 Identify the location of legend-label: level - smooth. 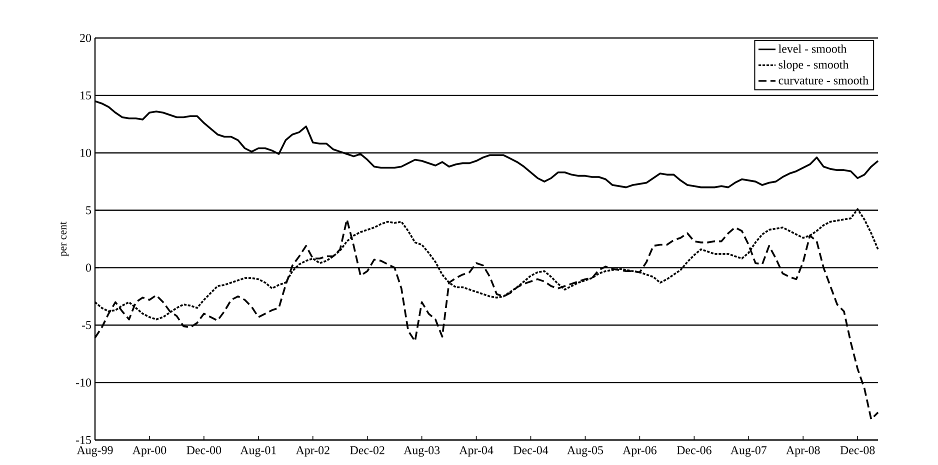
(812, 48).